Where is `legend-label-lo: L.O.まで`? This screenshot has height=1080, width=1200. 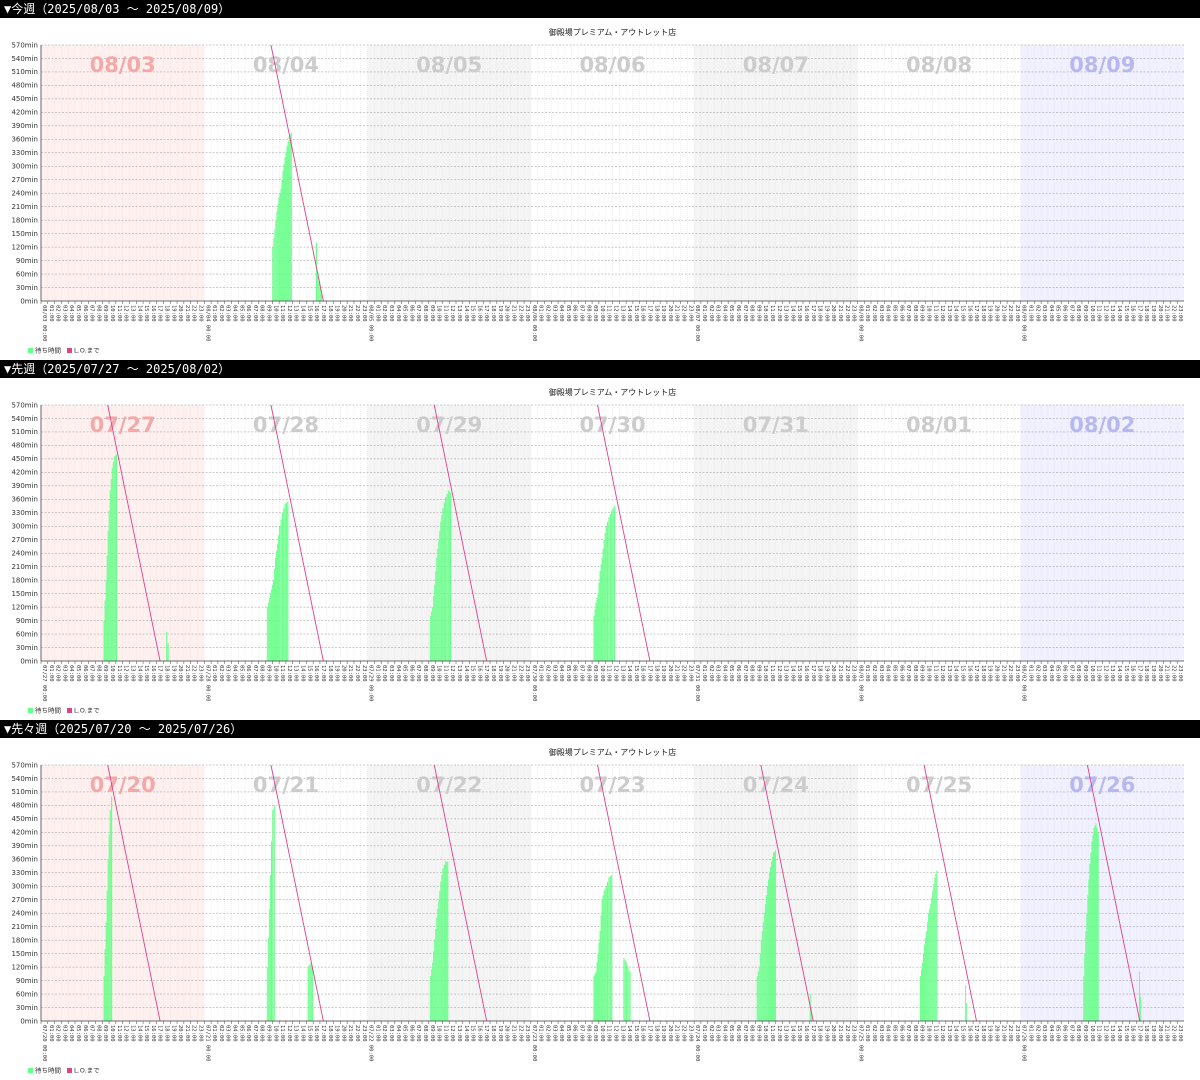 legend-label-lo: L.O.まで is located at coordinates (87, 711).